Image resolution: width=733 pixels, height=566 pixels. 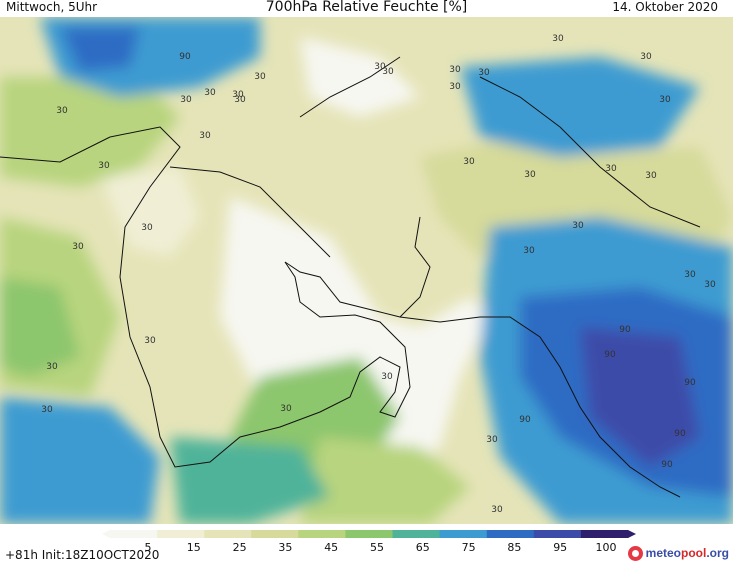 I want to click on legend-tick-label: 35, so click(x=285, y=547).